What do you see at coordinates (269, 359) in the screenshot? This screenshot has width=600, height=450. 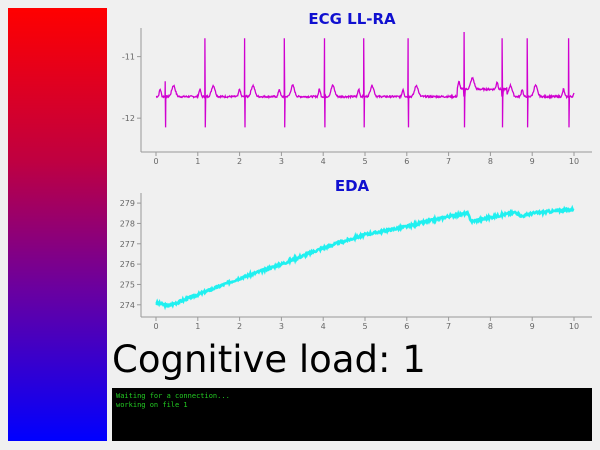 I see `cognitive-load-label: Cognitive load: 1` at bounding box center [269, 359].